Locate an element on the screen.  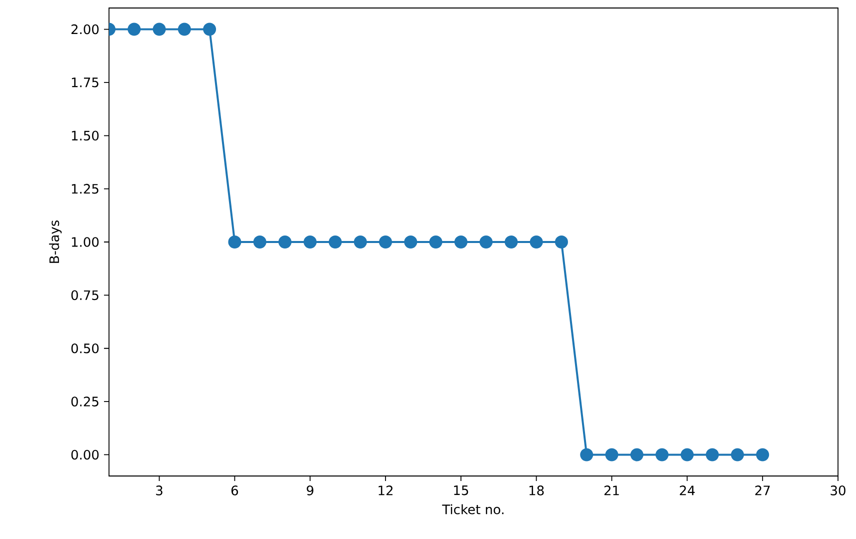
y-tick-label: 1.00 is located at coordinates (85, 242).